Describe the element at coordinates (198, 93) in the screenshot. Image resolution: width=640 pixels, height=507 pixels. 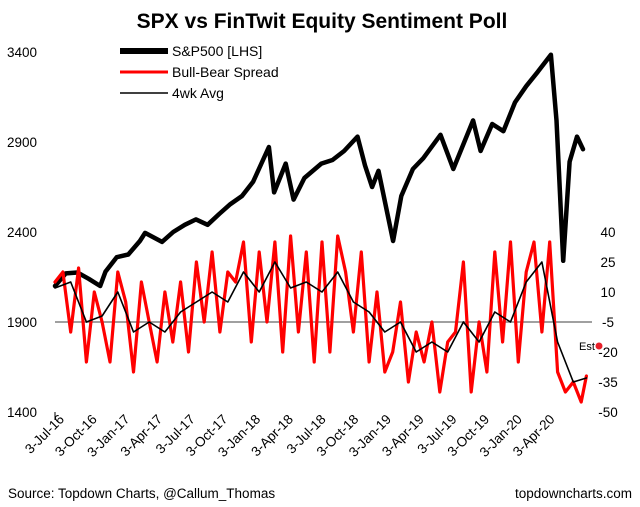
I see `legend-label-4wk-avg: 4wk Avg` at that location.